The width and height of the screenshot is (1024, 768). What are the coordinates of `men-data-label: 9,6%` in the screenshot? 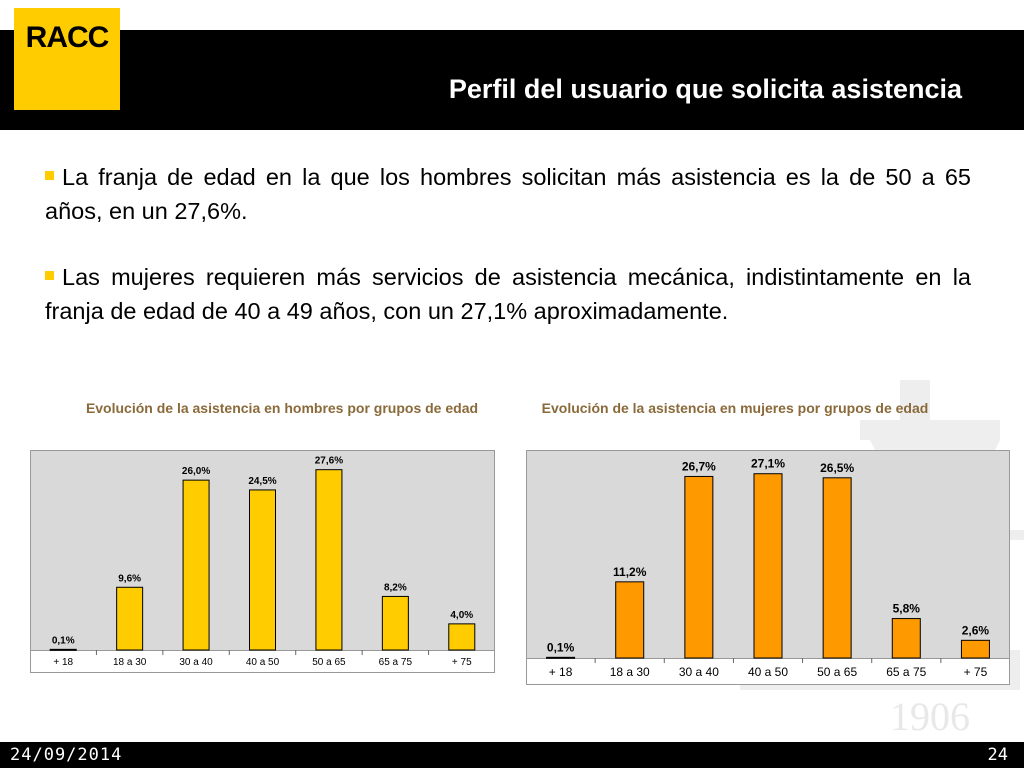 It's located at (129, 578).